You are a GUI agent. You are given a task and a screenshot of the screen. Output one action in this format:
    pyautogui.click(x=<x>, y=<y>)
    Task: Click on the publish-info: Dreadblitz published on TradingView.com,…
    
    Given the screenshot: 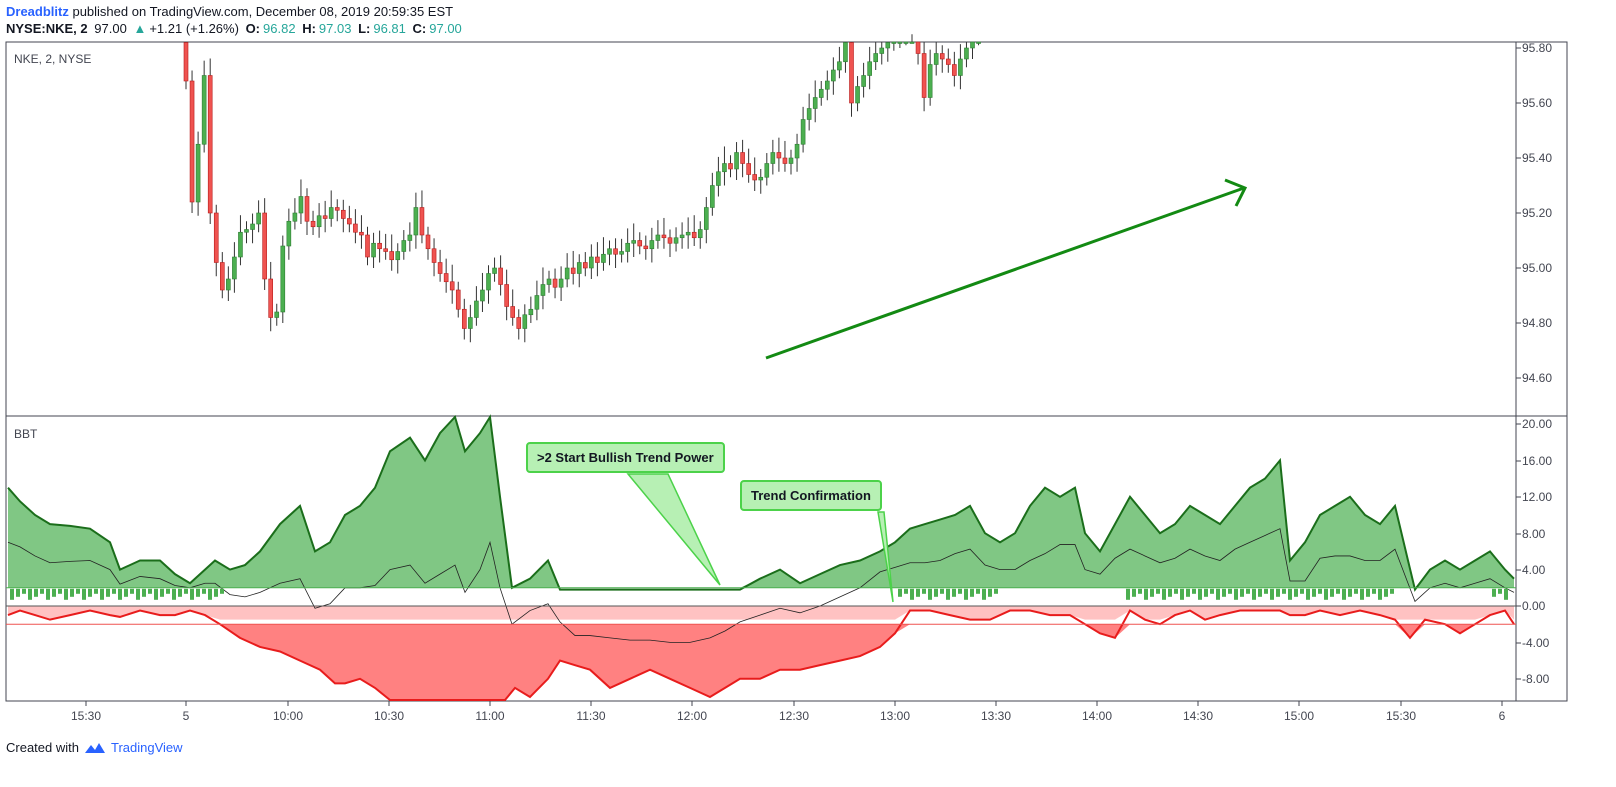 What is the action you would take?
    pyautogui.click(x=229, y=12)
    